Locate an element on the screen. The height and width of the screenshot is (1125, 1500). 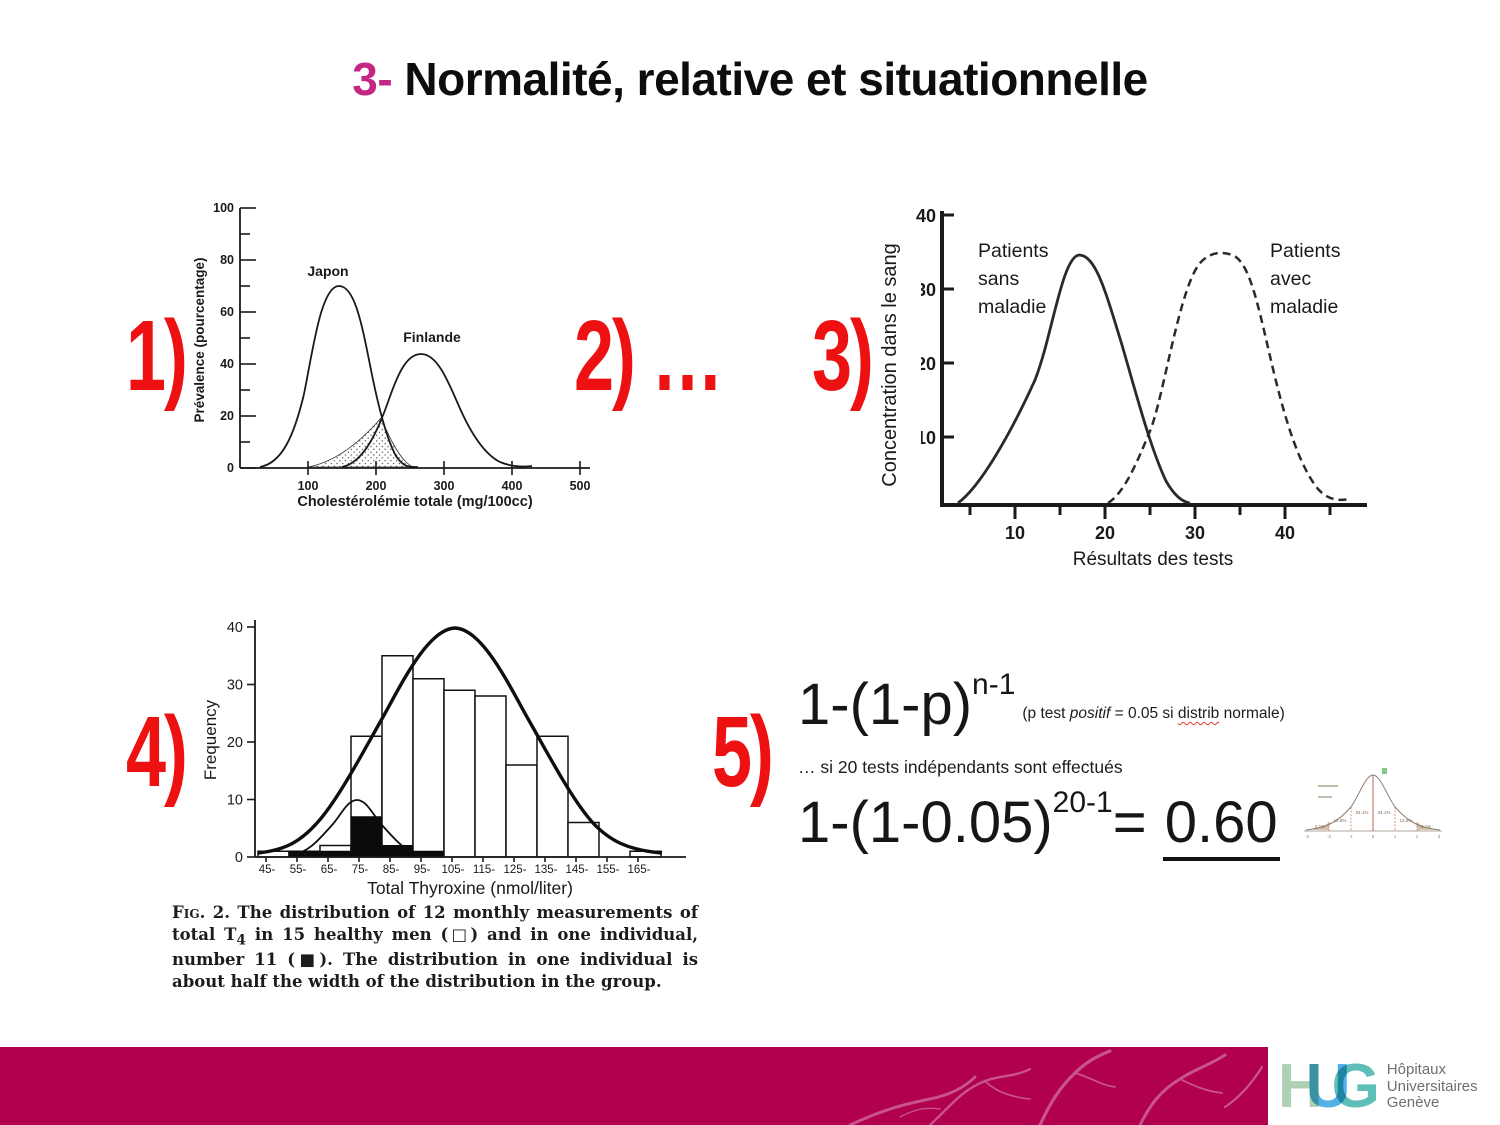
curve-label-finlande: Finlande is located at coordinates (432, 337).